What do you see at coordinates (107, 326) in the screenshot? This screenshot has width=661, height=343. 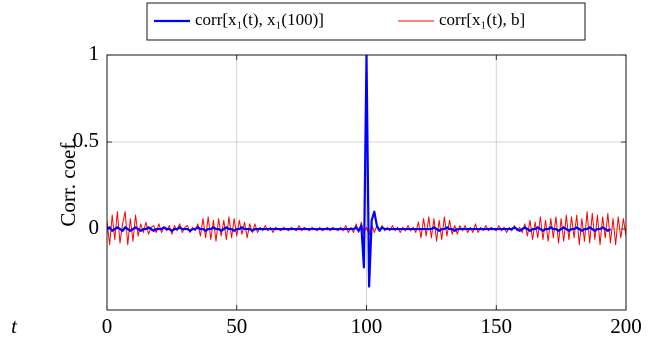 I see `x-tick-label: 0` at bounding box center [107, 326].